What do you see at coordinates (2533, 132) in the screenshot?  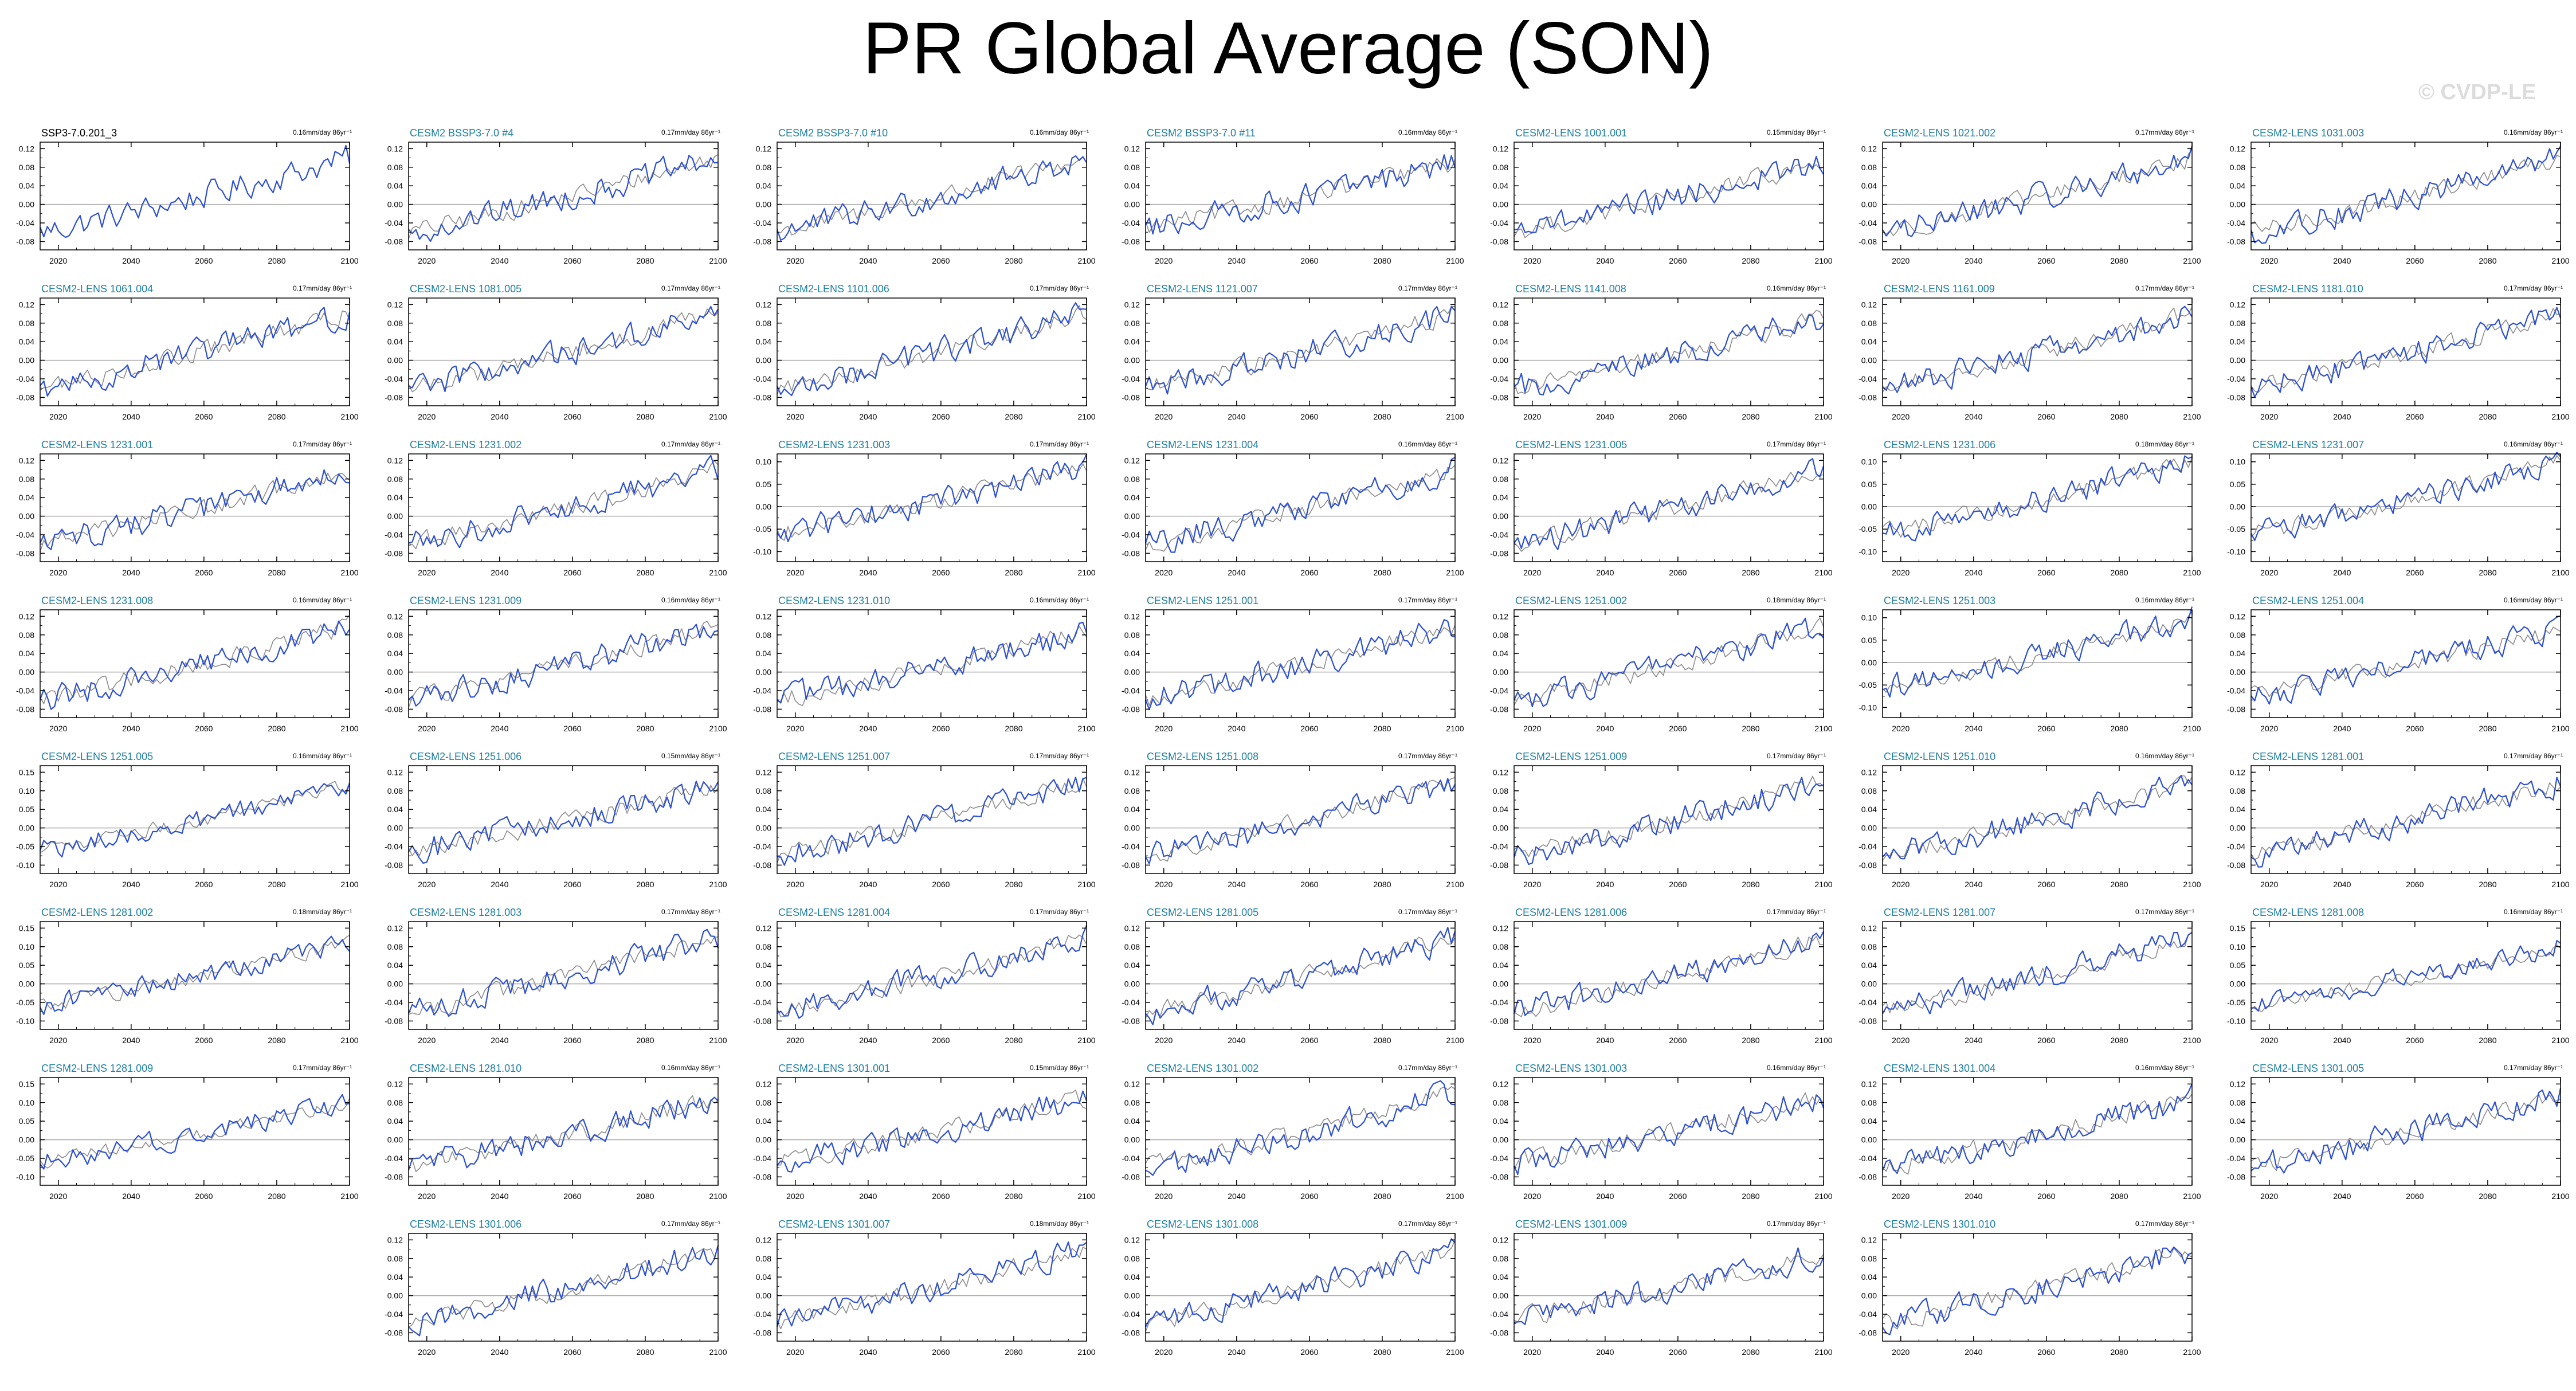 I see `panel-trend-label: 0.16mm/day 86yr⁻¹` at bounding box center [2533, 132].